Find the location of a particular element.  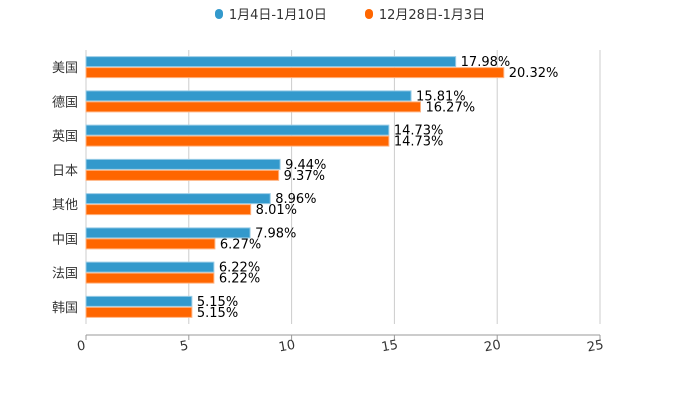

data-label: 7.98% is located at coordinates (275, 233).